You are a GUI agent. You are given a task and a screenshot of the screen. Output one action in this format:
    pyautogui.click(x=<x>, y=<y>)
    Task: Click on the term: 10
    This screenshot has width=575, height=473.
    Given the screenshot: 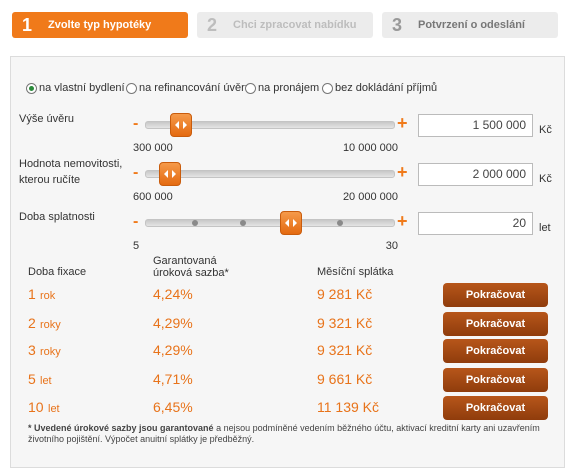 What is the action you would take?
    pyautogui.click(x=36, y=407)
    